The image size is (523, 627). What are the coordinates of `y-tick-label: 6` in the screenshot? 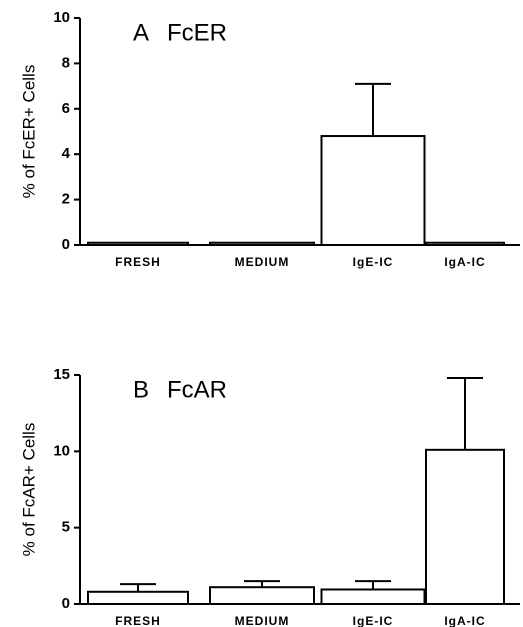 It's located at (66, 108).